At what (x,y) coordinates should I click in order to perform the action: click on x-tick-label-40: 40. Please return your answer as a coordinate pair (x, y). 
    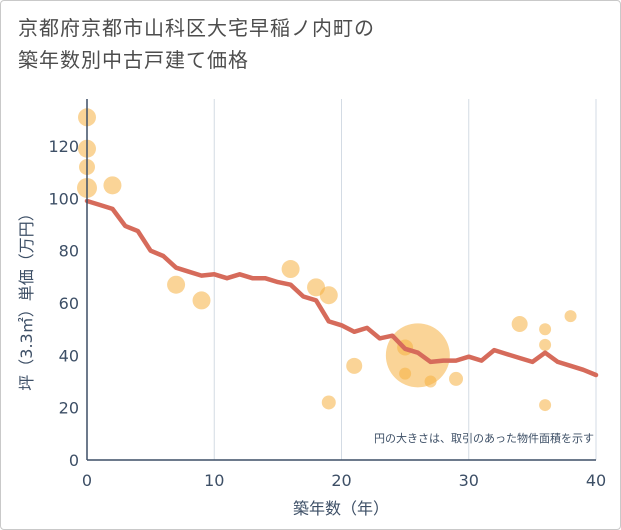
    Looking at the image, I should click on (596, 480).